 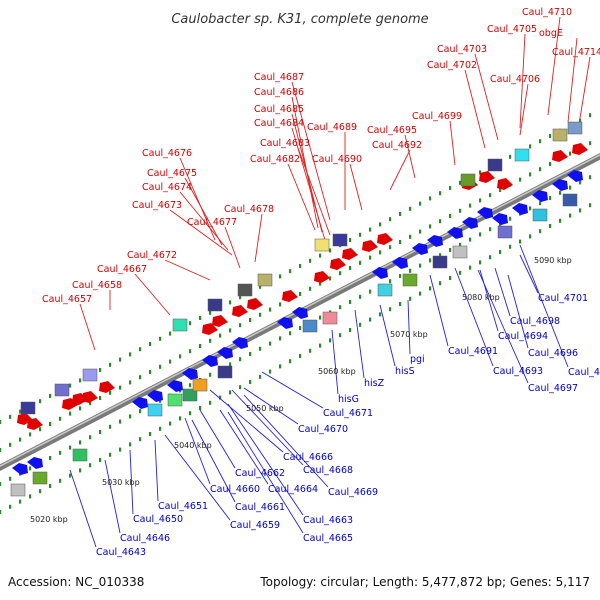 I want to click on gene-label: Caul_4665, so click(x=328, y=538).